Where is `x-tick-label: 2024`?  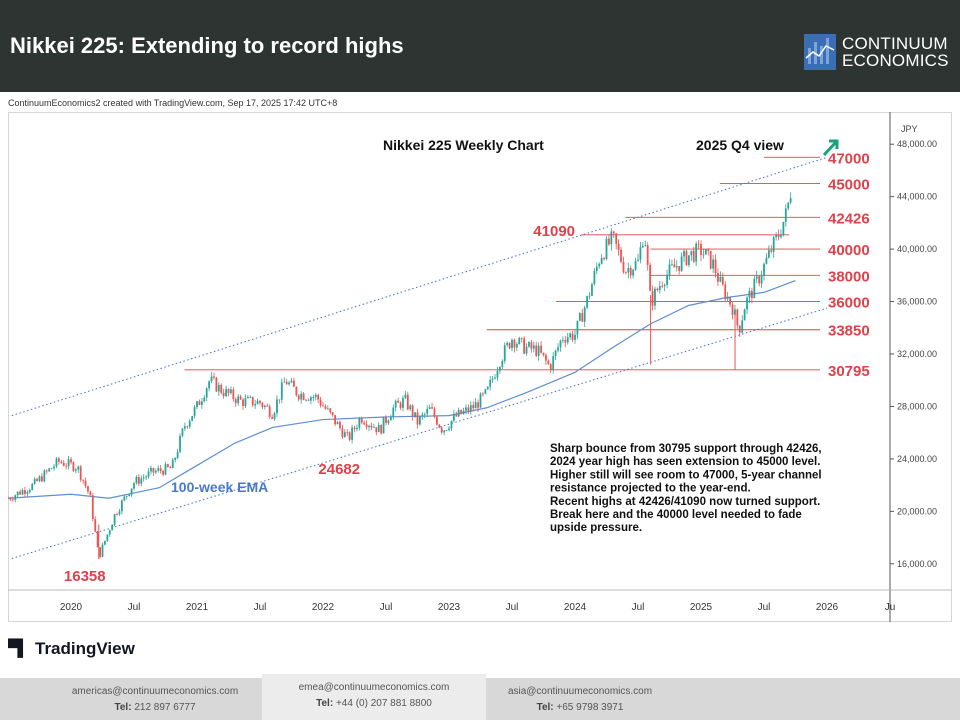
x-tick-label: 2024 is located at coordinates (575, 607).